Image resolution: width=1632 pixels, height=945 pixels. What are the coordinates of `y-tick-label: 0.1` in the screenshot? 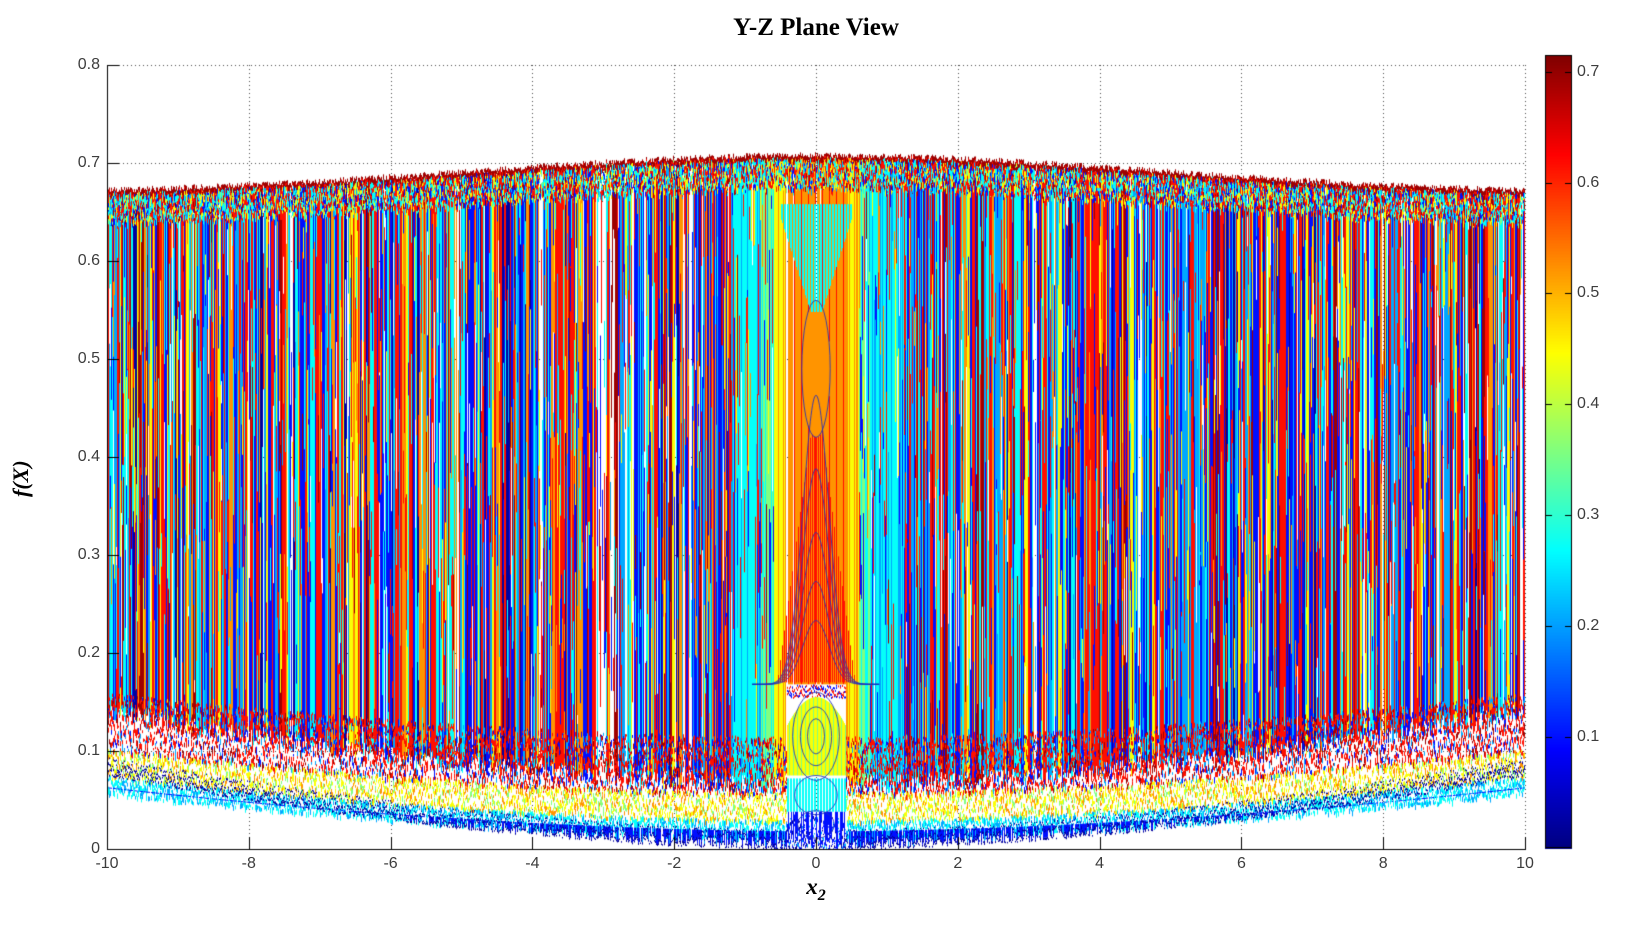 It's located at (88, 750).